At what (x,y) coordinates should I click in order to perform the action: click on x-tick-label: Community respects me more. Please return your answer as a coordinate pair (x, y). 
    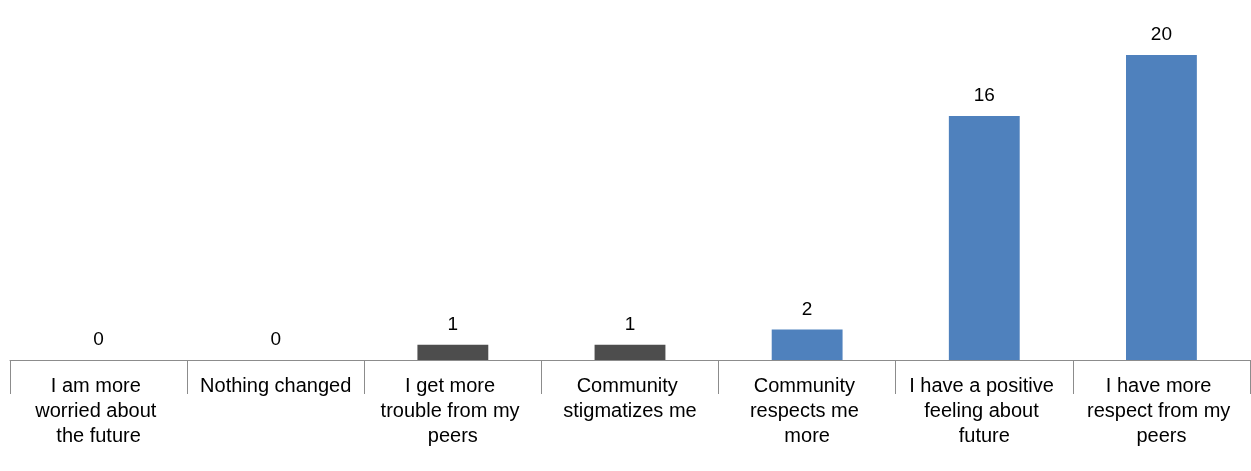
    Looking at the image, I should click on (807, 409).